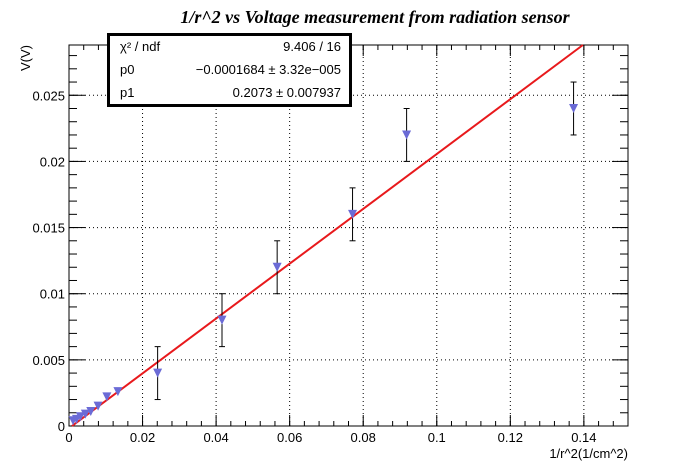  What do you see at coordinates (25, 58) in the screenshot?
I see `y-axis-label: V(V)` at bounding box center [25, 58].